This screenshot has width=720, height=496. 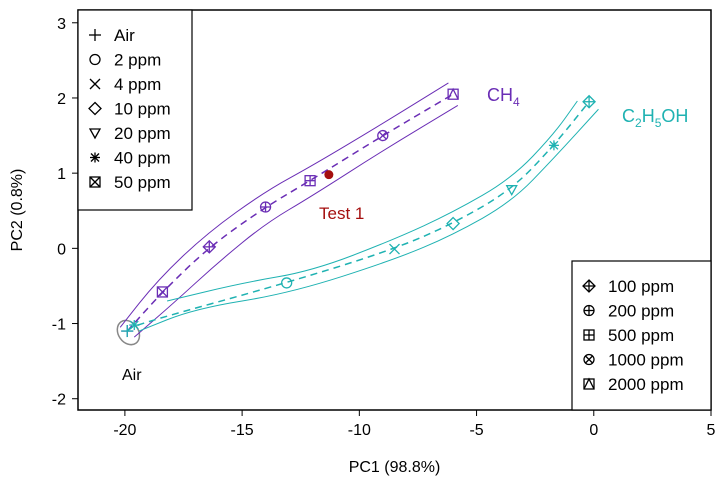 I want to click on y-tick-label: 1, so click(x=61, y=174).